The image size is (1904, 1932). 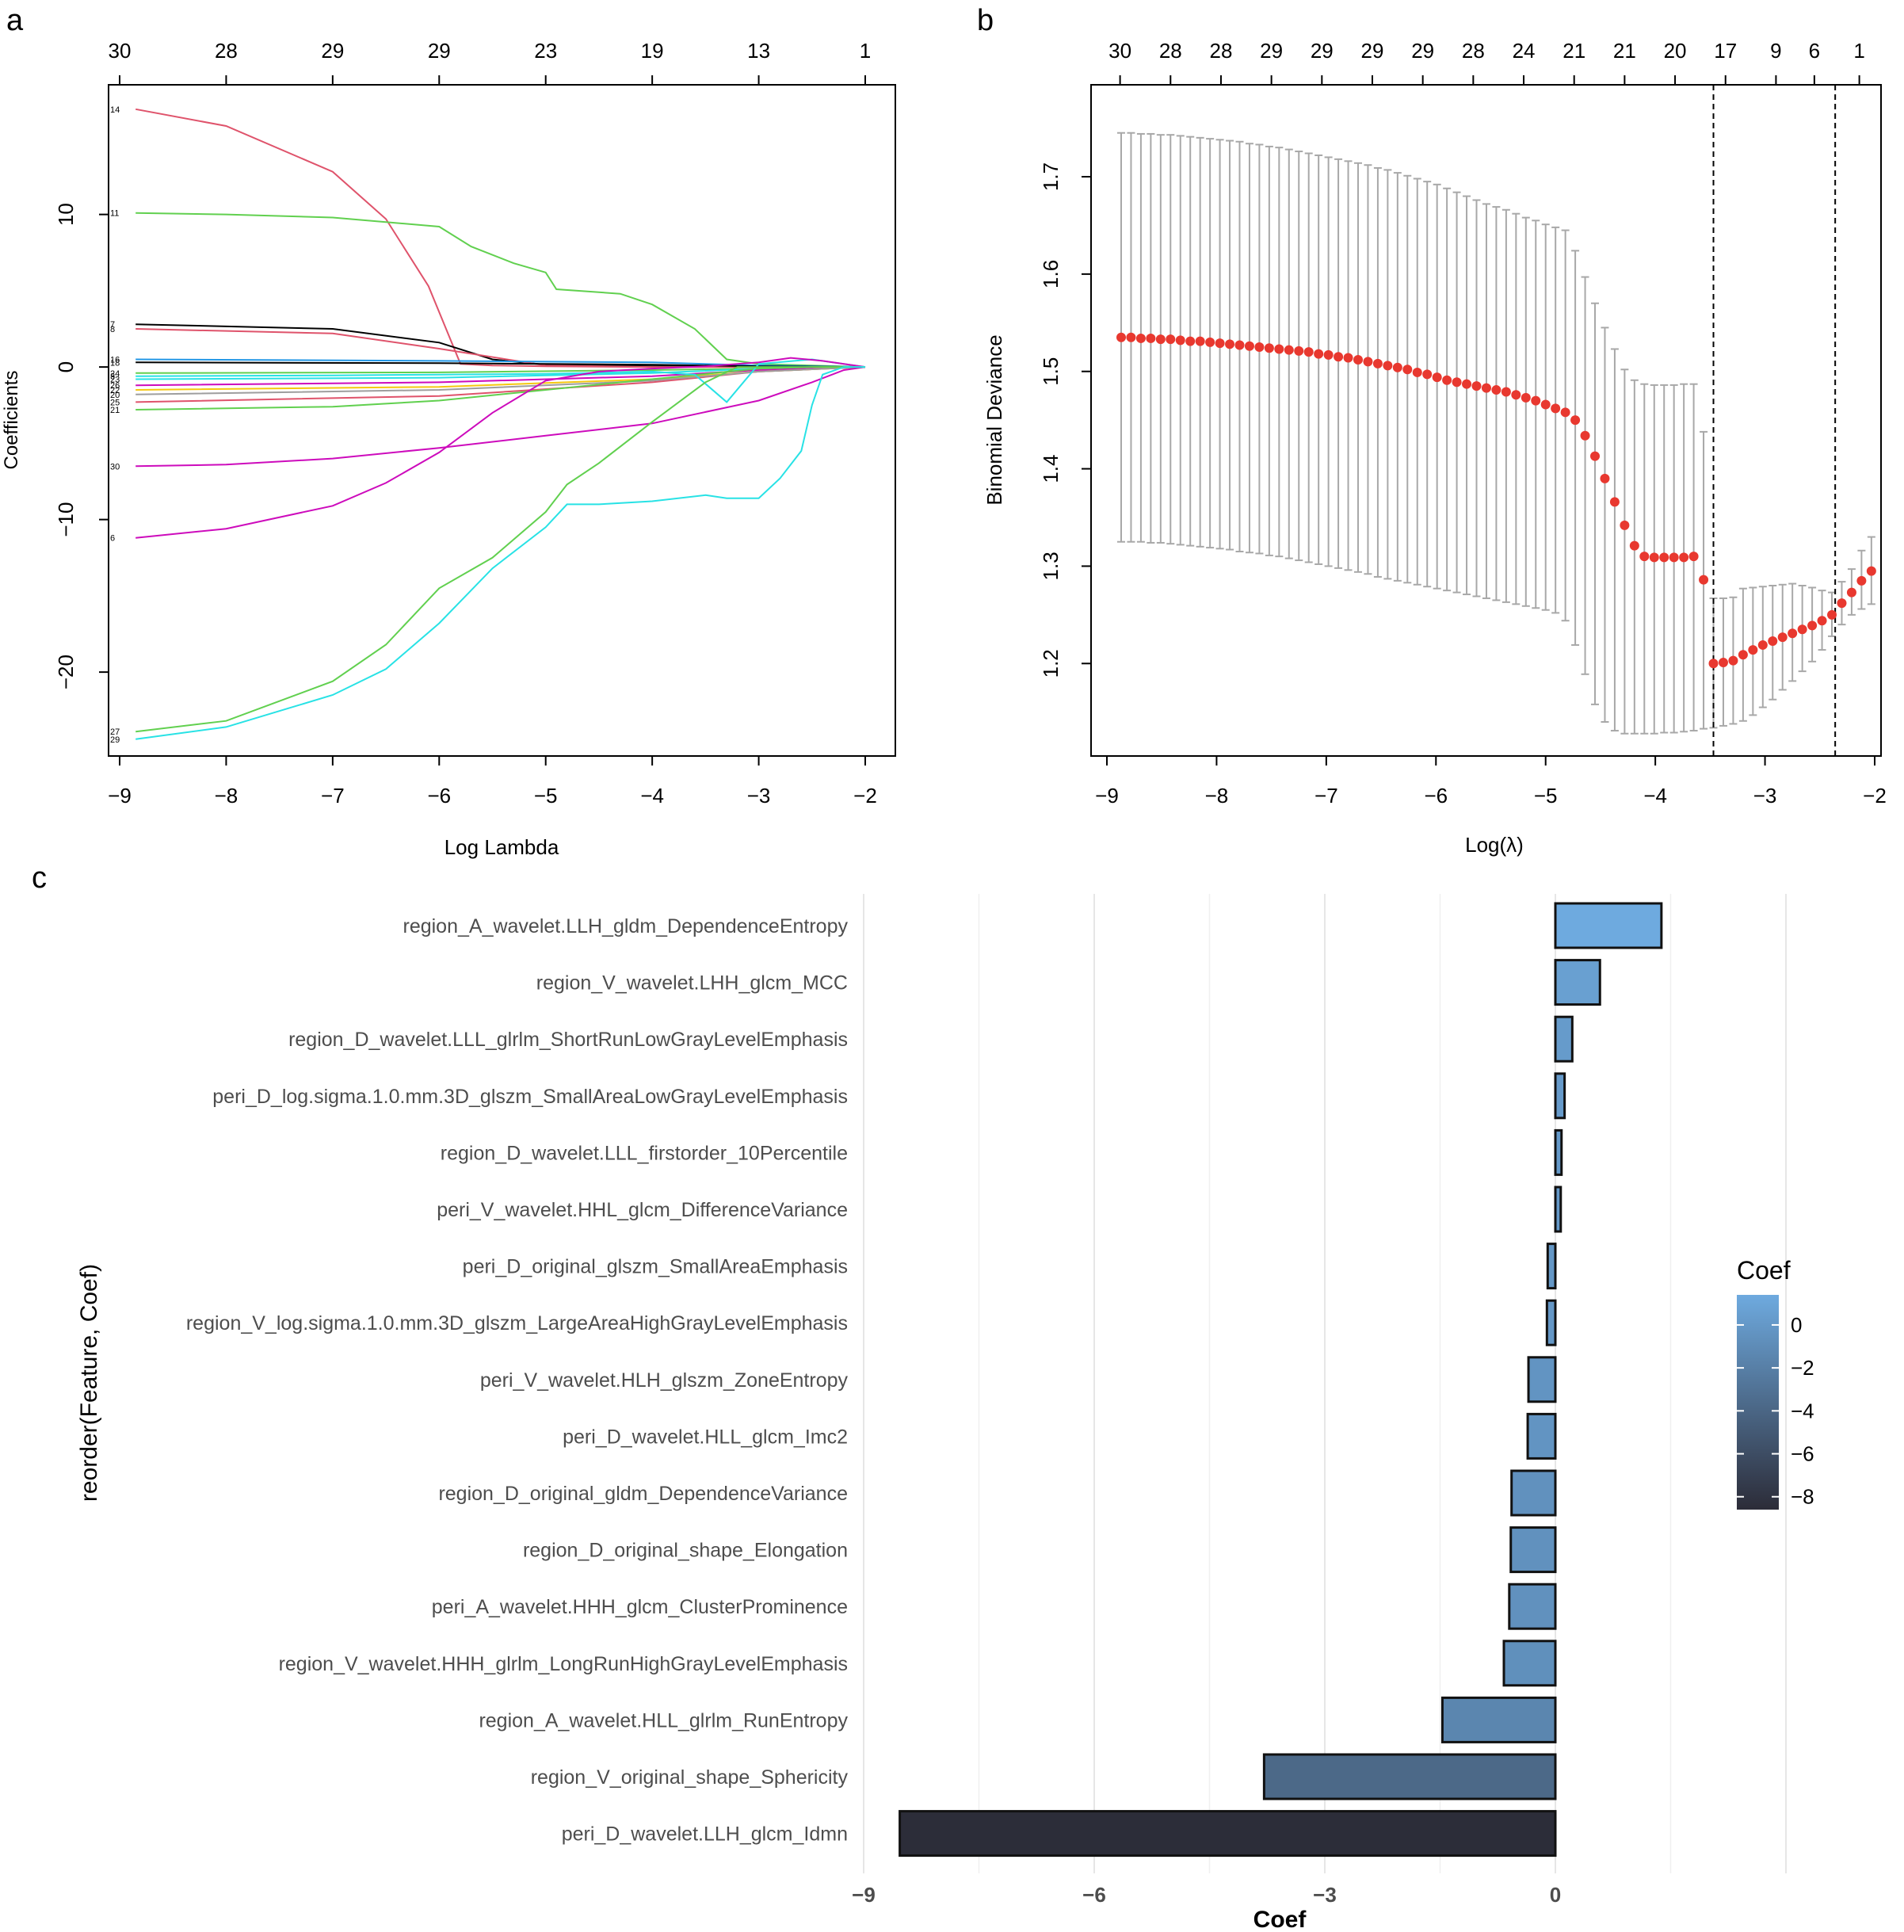 I want to click on coef-path-label: 27, so click(x=115, y=732).